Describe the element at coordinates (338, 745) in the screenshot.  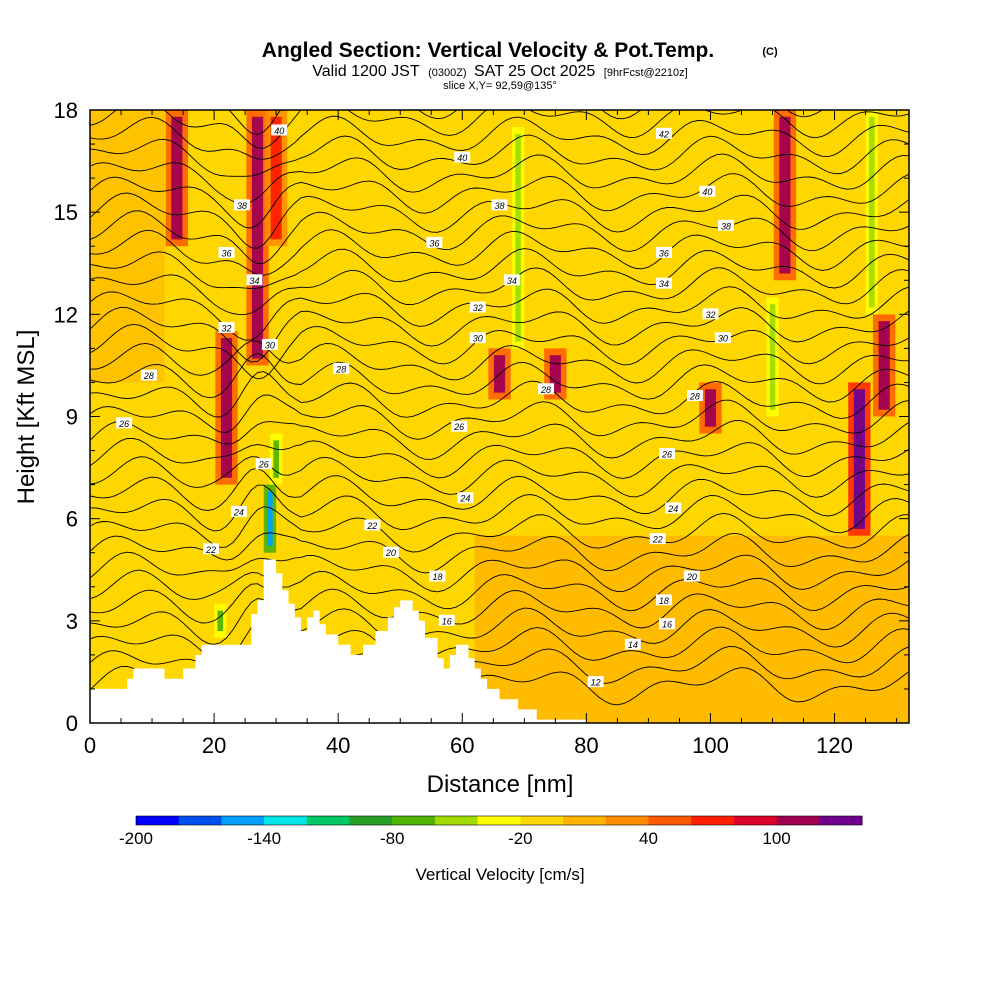
I see `x-tick-label-40: 40` at that location.